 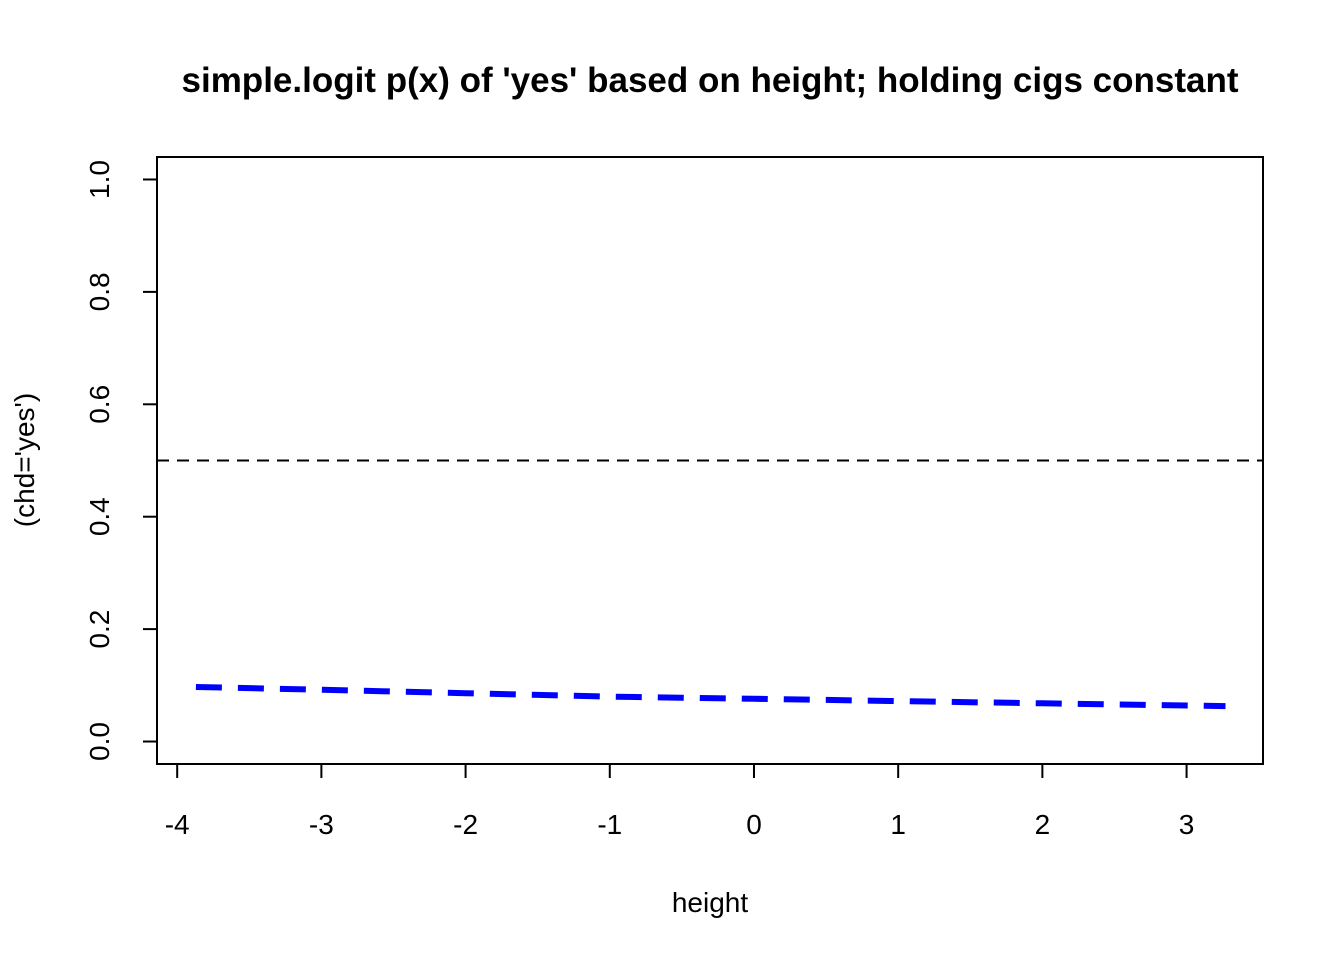 What do you see at coordinates (710, 697) in the screenshot?
I see `series-line` at bounding box center [710, 697].